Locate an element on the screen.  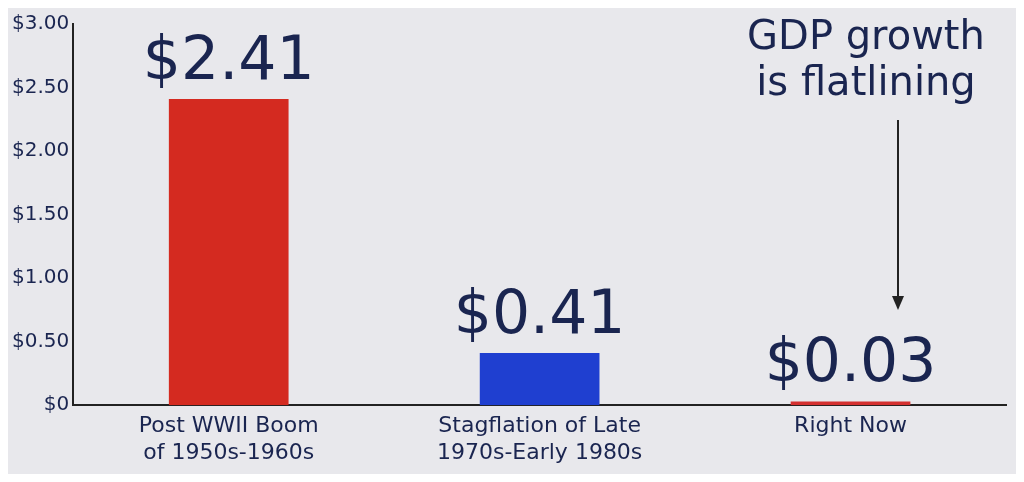
y-tick-label: $1.50 is located at coordinates (40, 212).